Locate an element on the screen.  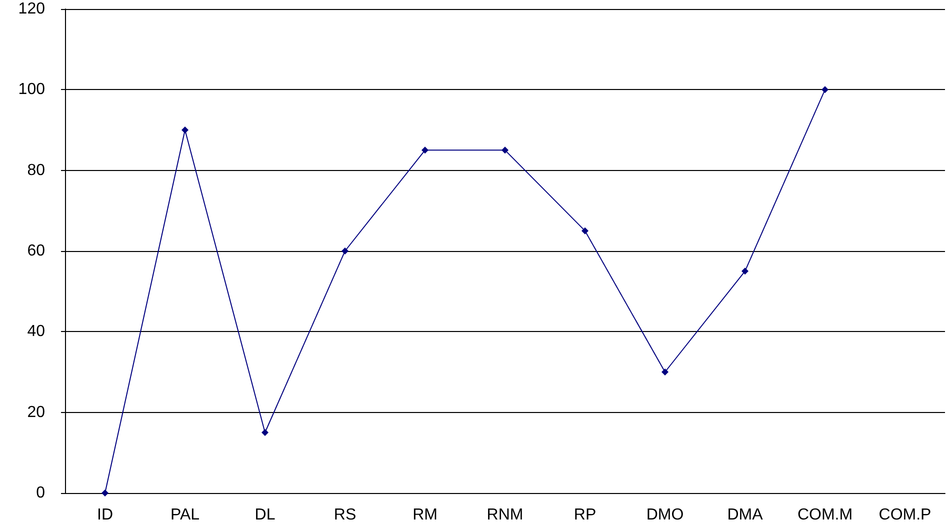
x-tick-label: DL is located at coordinates (265, 515).